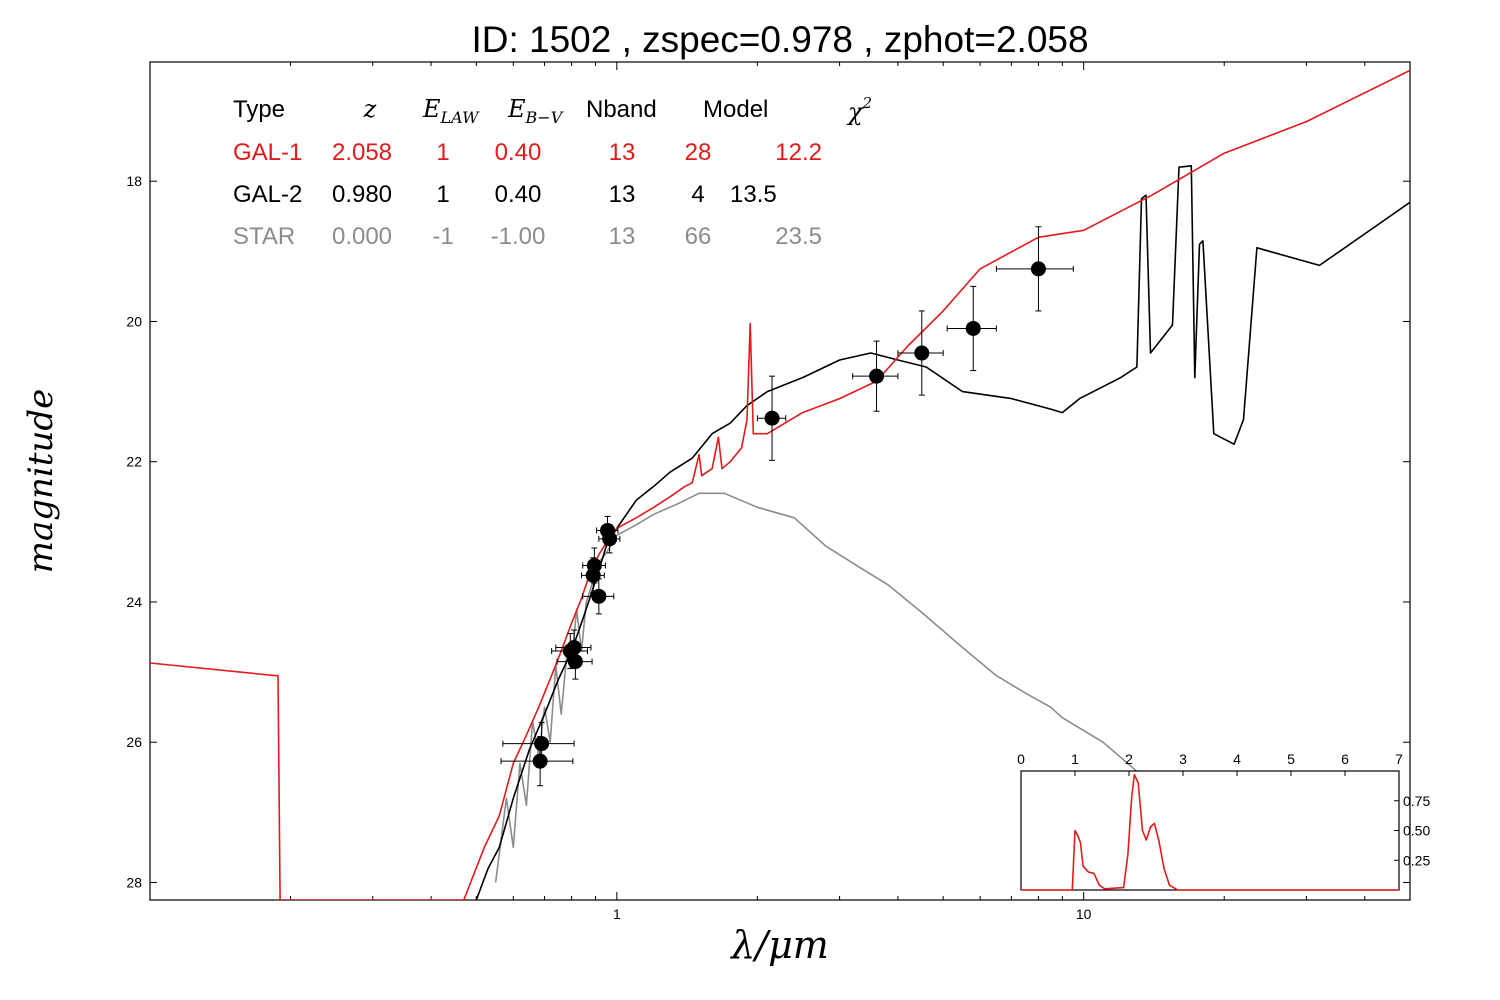 This screenshot has width=1500, height=1000. I want to click on inset-x-tick-label: 0, so click(1021, 759).